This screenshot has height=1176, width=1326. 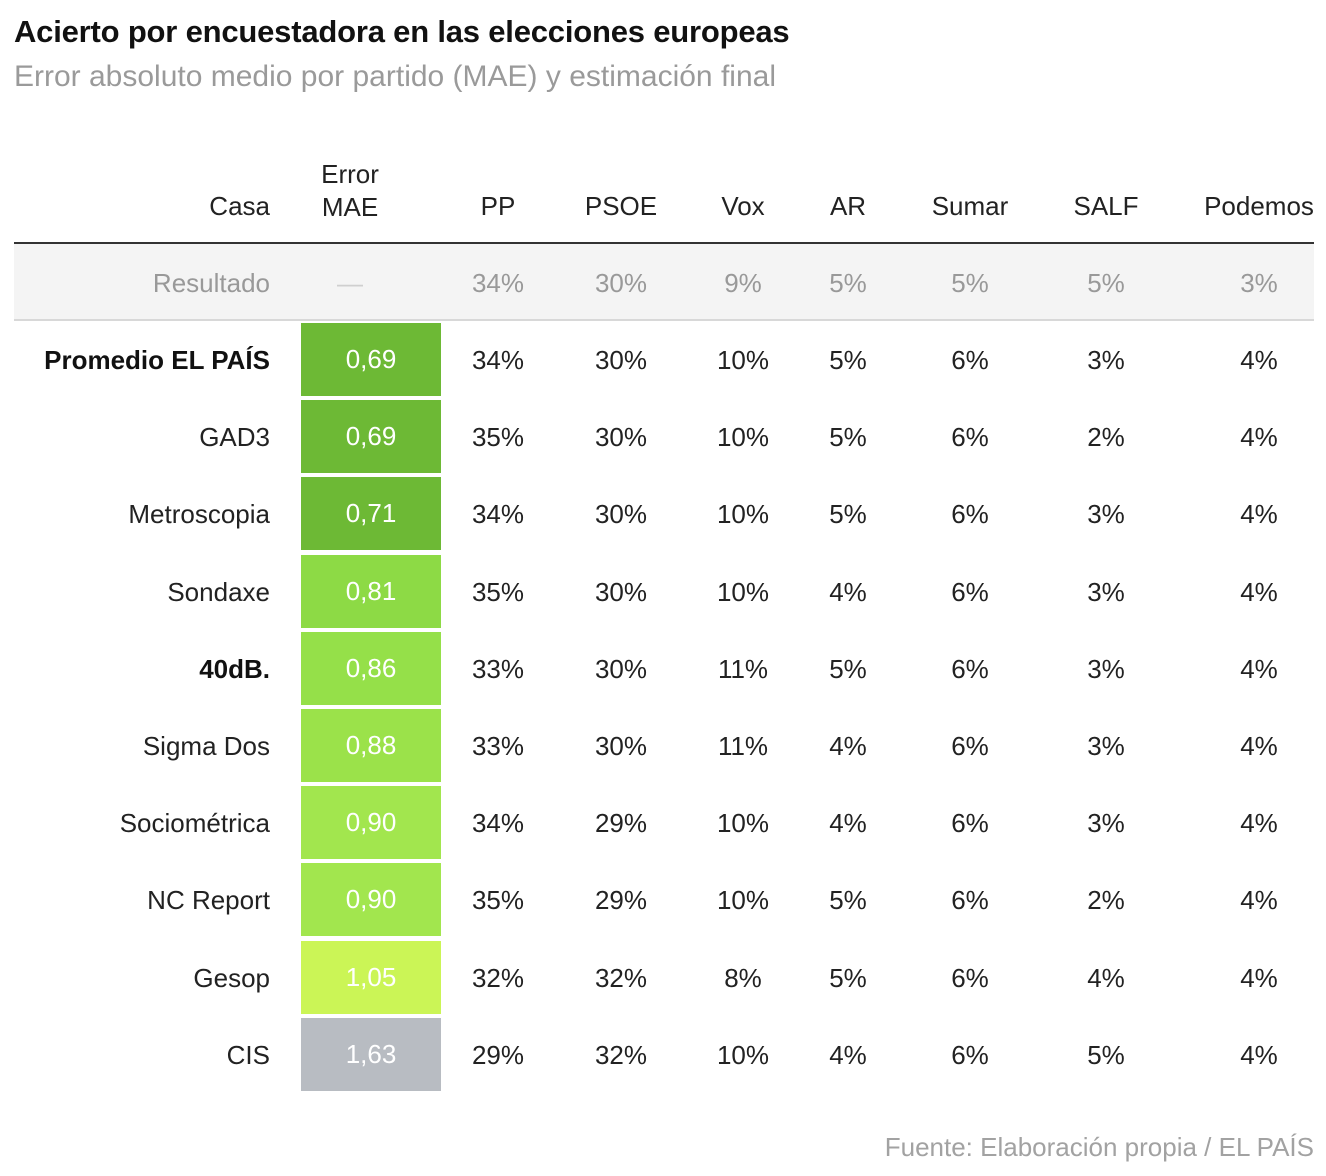 I want to click on pollster-name: Sociométrica, so click(x=194, y=823).